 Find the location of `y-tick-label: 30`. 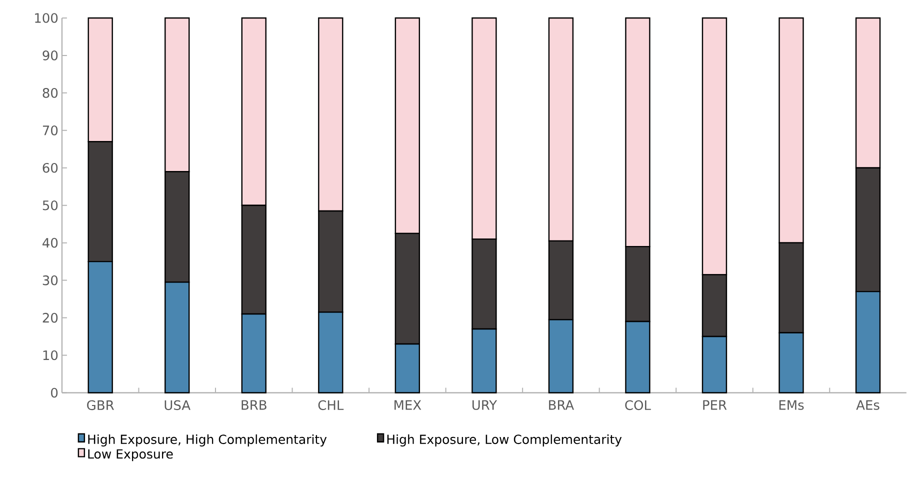

y-tick-label: 30 is located at coordinates (50, 281).